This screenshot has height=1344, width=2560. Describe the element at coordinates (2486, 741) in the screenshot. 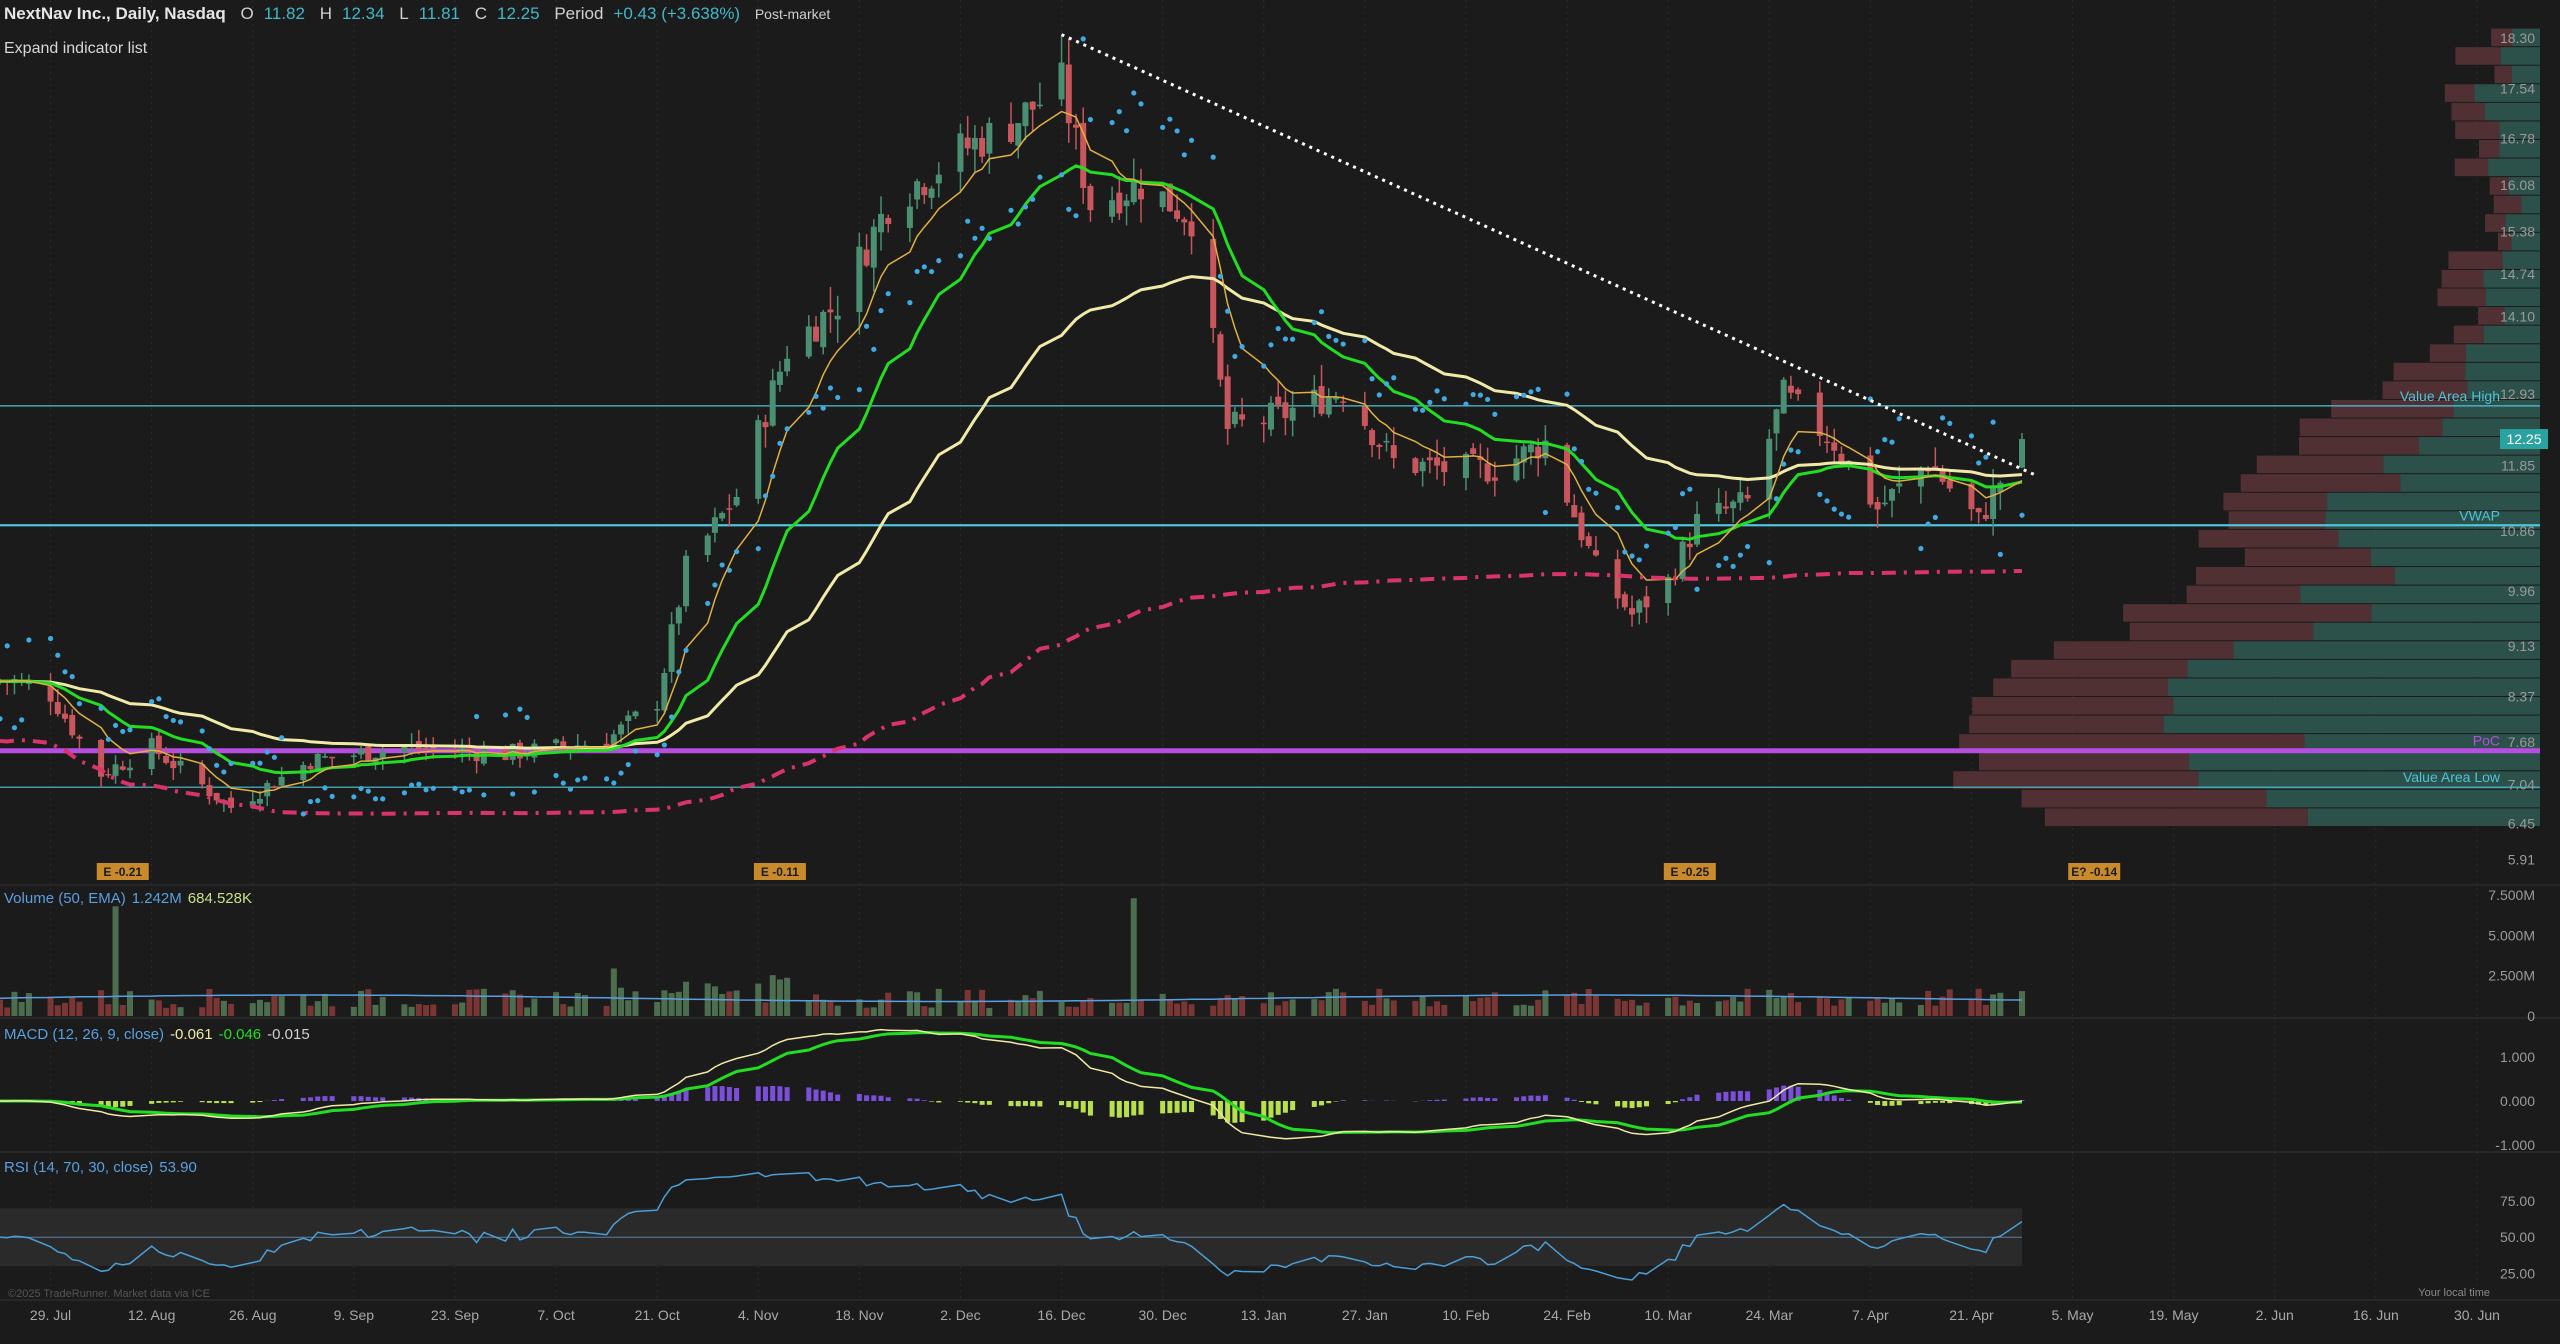

I see `poc-label: PoC` at that location.